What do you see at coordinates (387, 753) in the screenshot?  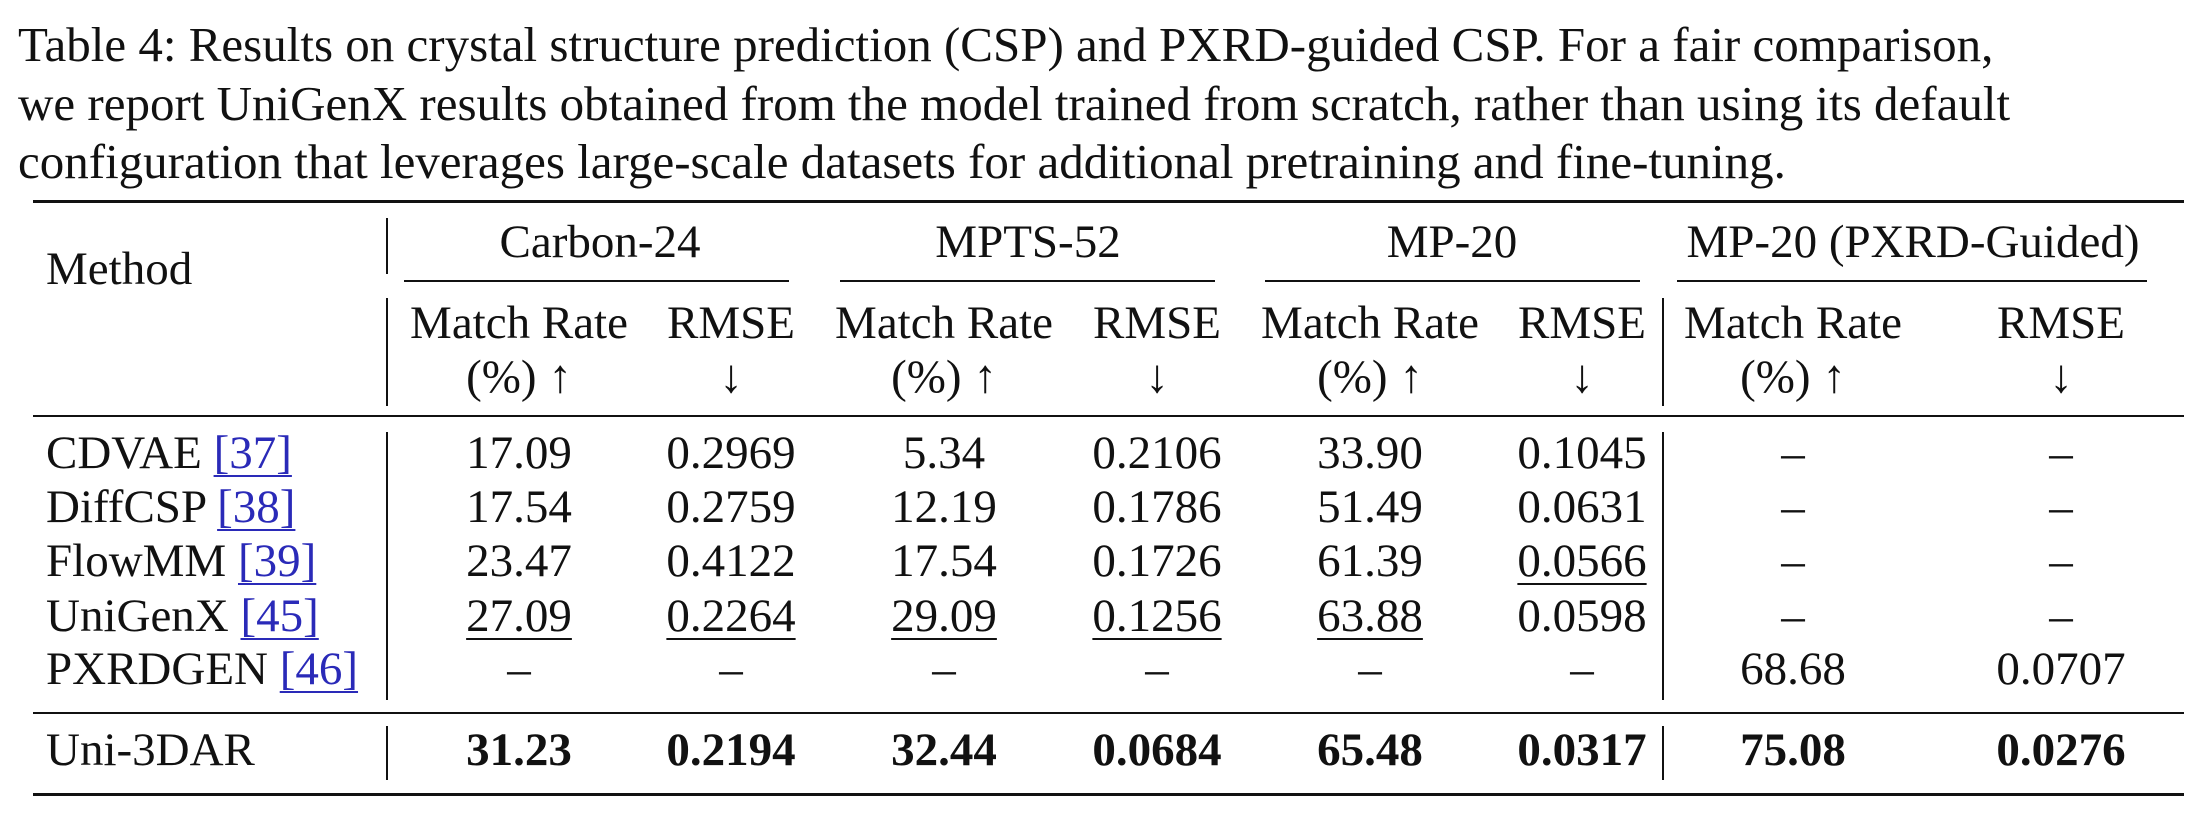 I see `method-divider-final` at bounding box center [387, 753].